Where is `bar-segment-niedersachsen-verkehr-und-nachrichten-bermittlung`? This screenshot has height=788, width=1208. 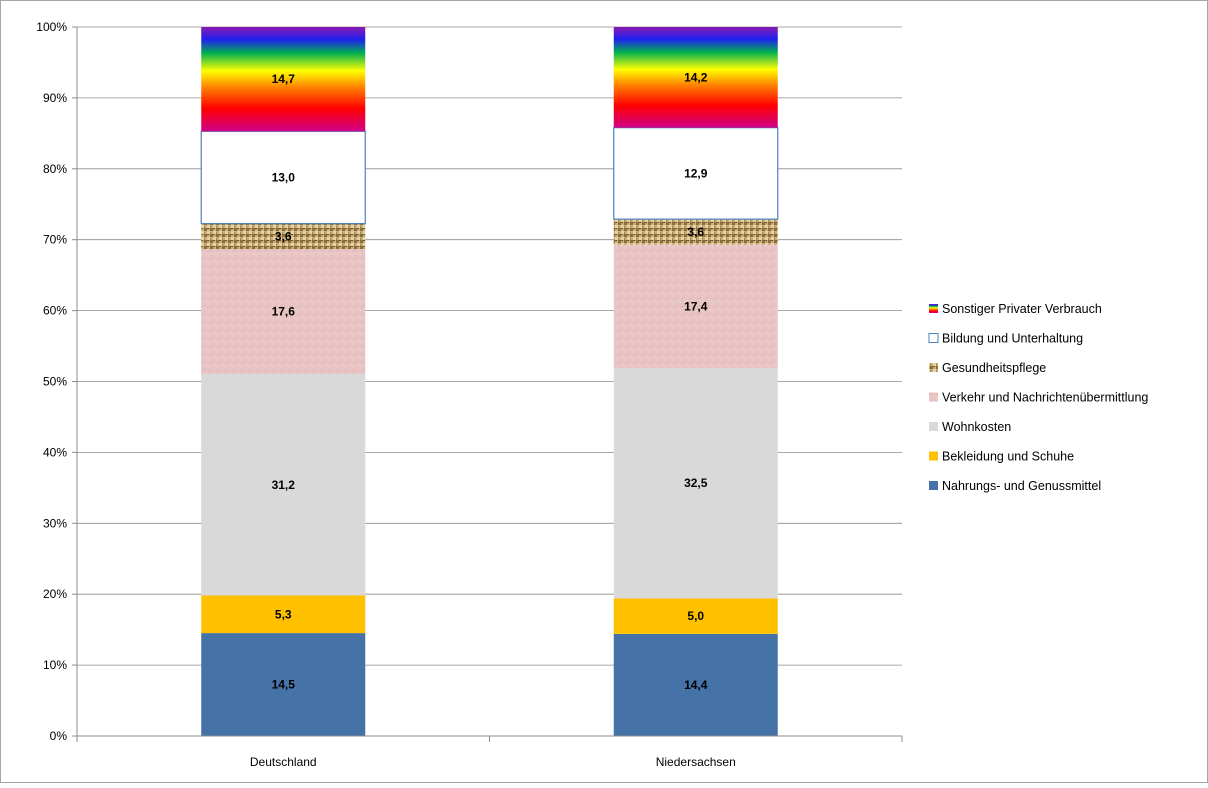 bar-segment-niedersachsen-verkehr-und-nachrichten-bermittlung is located at coordinates (695, 306).